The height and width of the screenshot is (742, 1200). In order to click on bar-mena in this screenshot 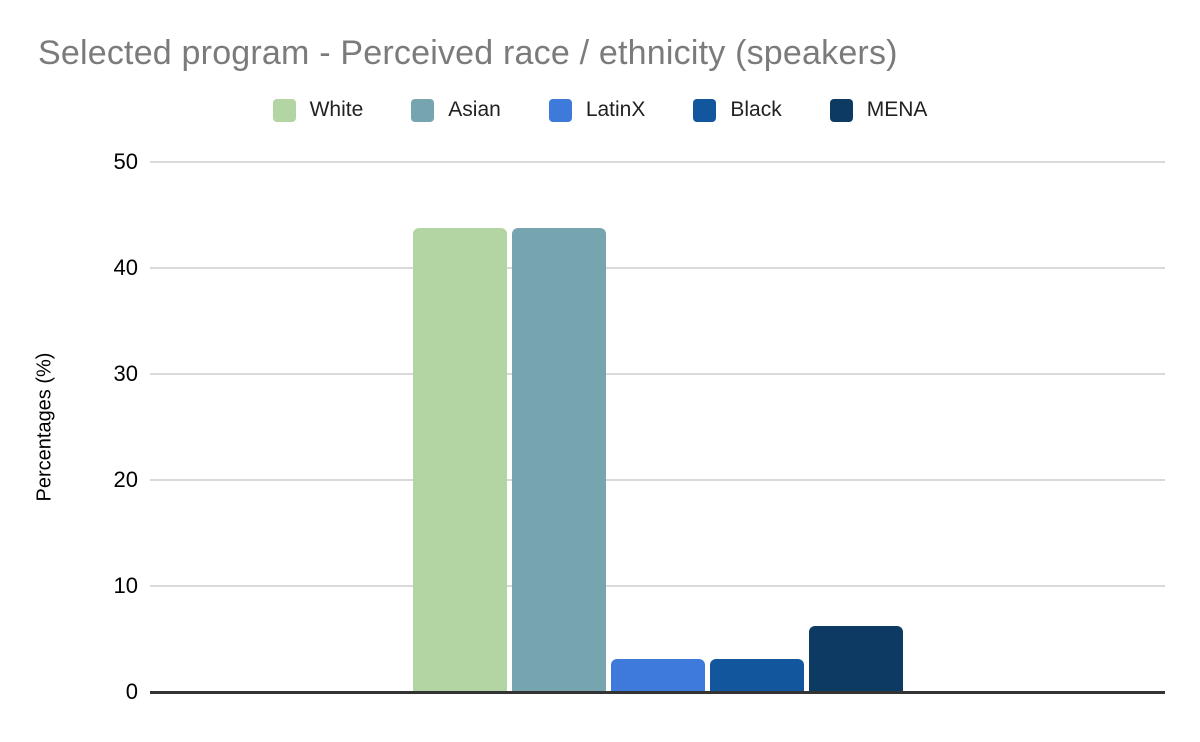, I will do `click(856, 658)`.